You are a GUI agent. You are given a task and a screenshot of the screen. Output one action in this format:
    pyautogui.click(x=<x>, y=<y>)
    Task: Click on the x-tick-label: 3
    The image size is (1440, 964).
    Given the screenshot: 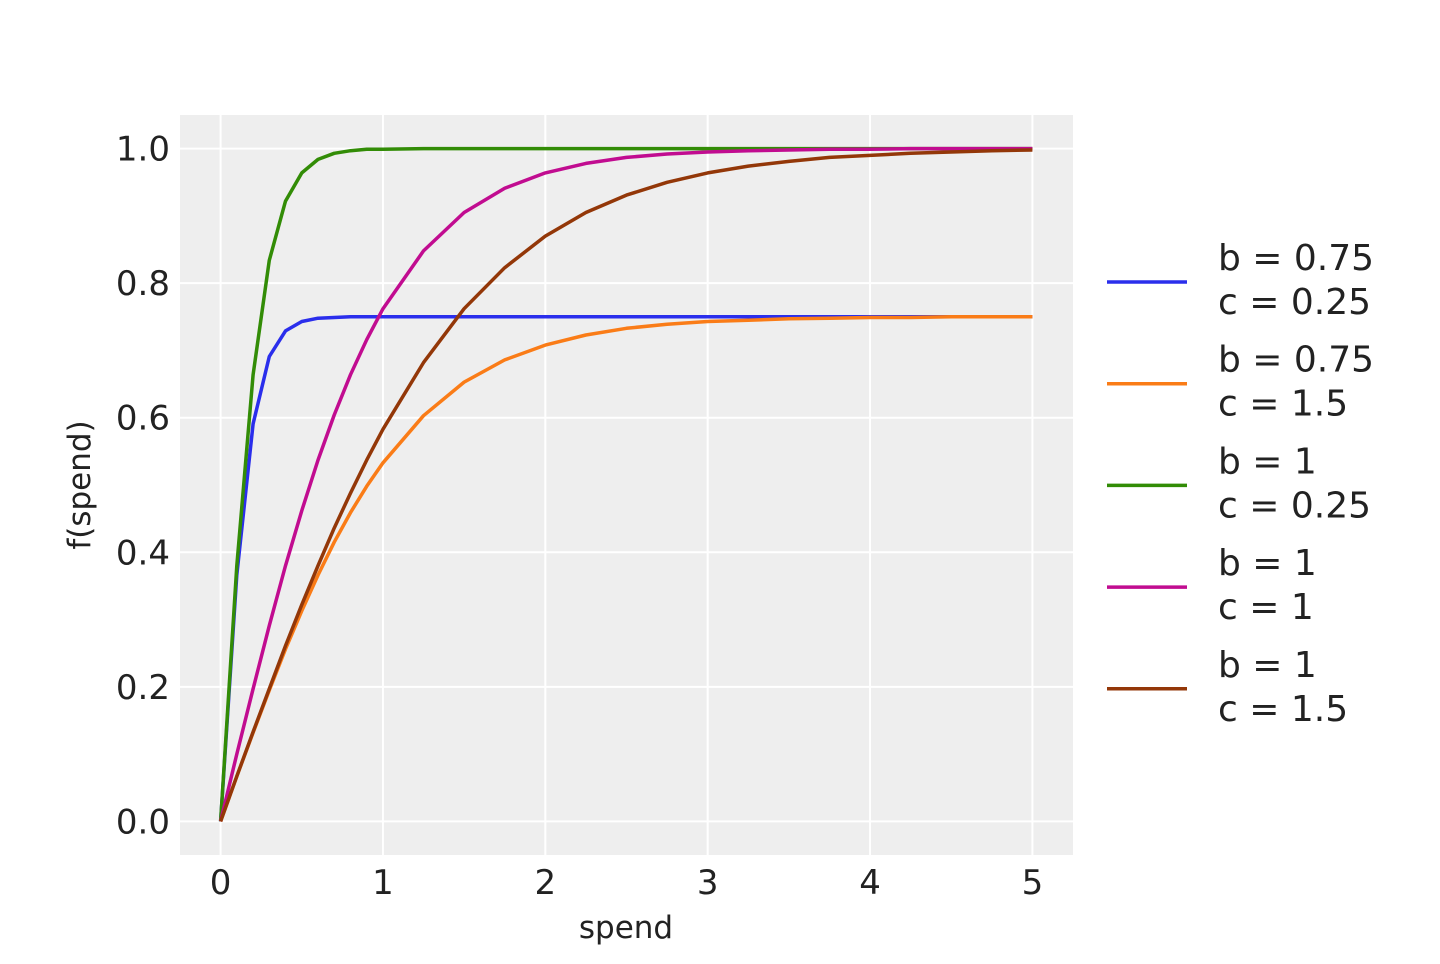 What is the action you would take?
    pyautogui.click(x=708, y=883)
    